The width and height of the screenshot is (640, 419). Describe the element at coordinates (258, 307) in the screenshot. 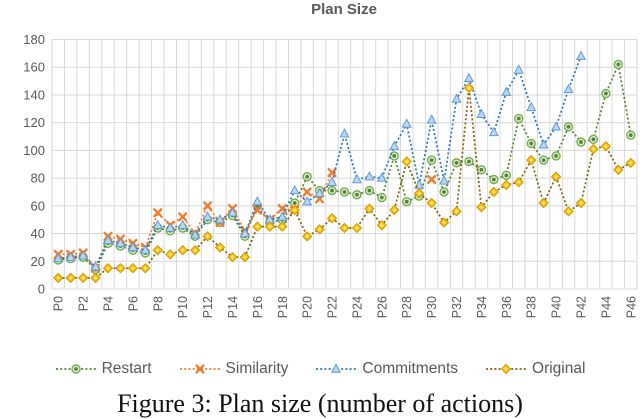

I see `x-tick-label: P16` at that location.